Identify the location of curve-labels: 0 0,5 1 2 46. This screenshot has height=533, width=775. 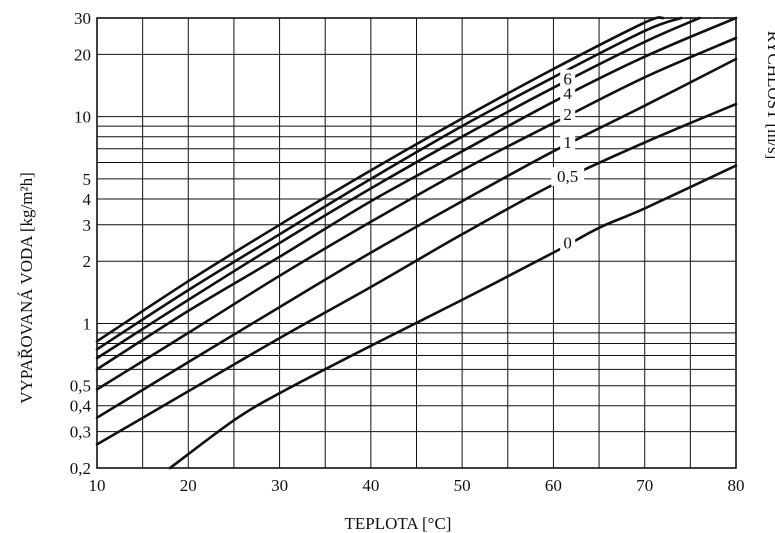
(568, 161).